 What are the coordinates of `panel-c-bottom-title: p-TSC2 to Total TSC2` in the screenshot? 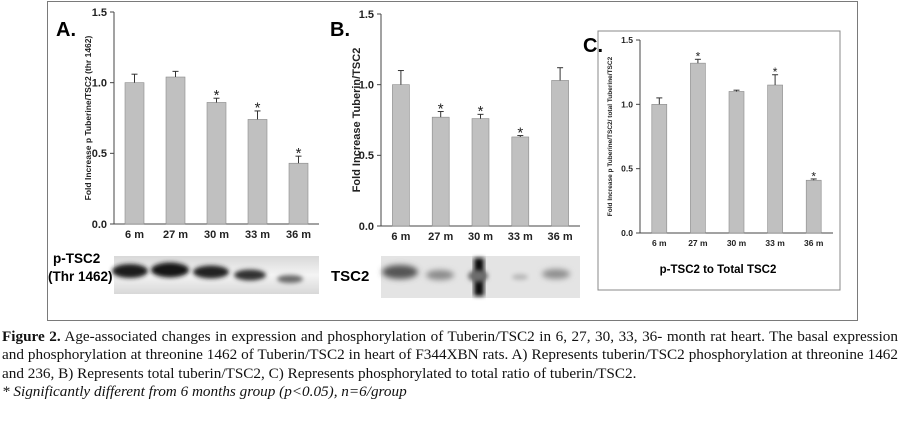 It's located at (718, 270).